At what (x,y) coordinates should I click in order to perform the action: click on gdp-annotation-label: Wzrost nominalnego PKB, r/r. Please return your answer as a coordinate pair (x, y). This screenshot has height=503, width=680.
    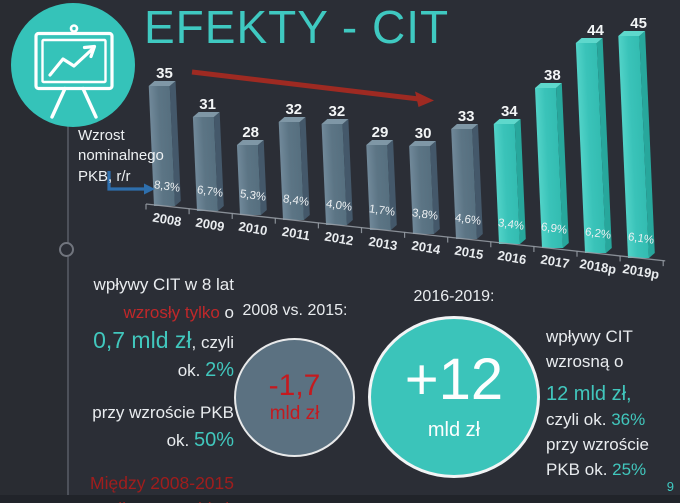
    Looking at the image, I should click on (121, 156).